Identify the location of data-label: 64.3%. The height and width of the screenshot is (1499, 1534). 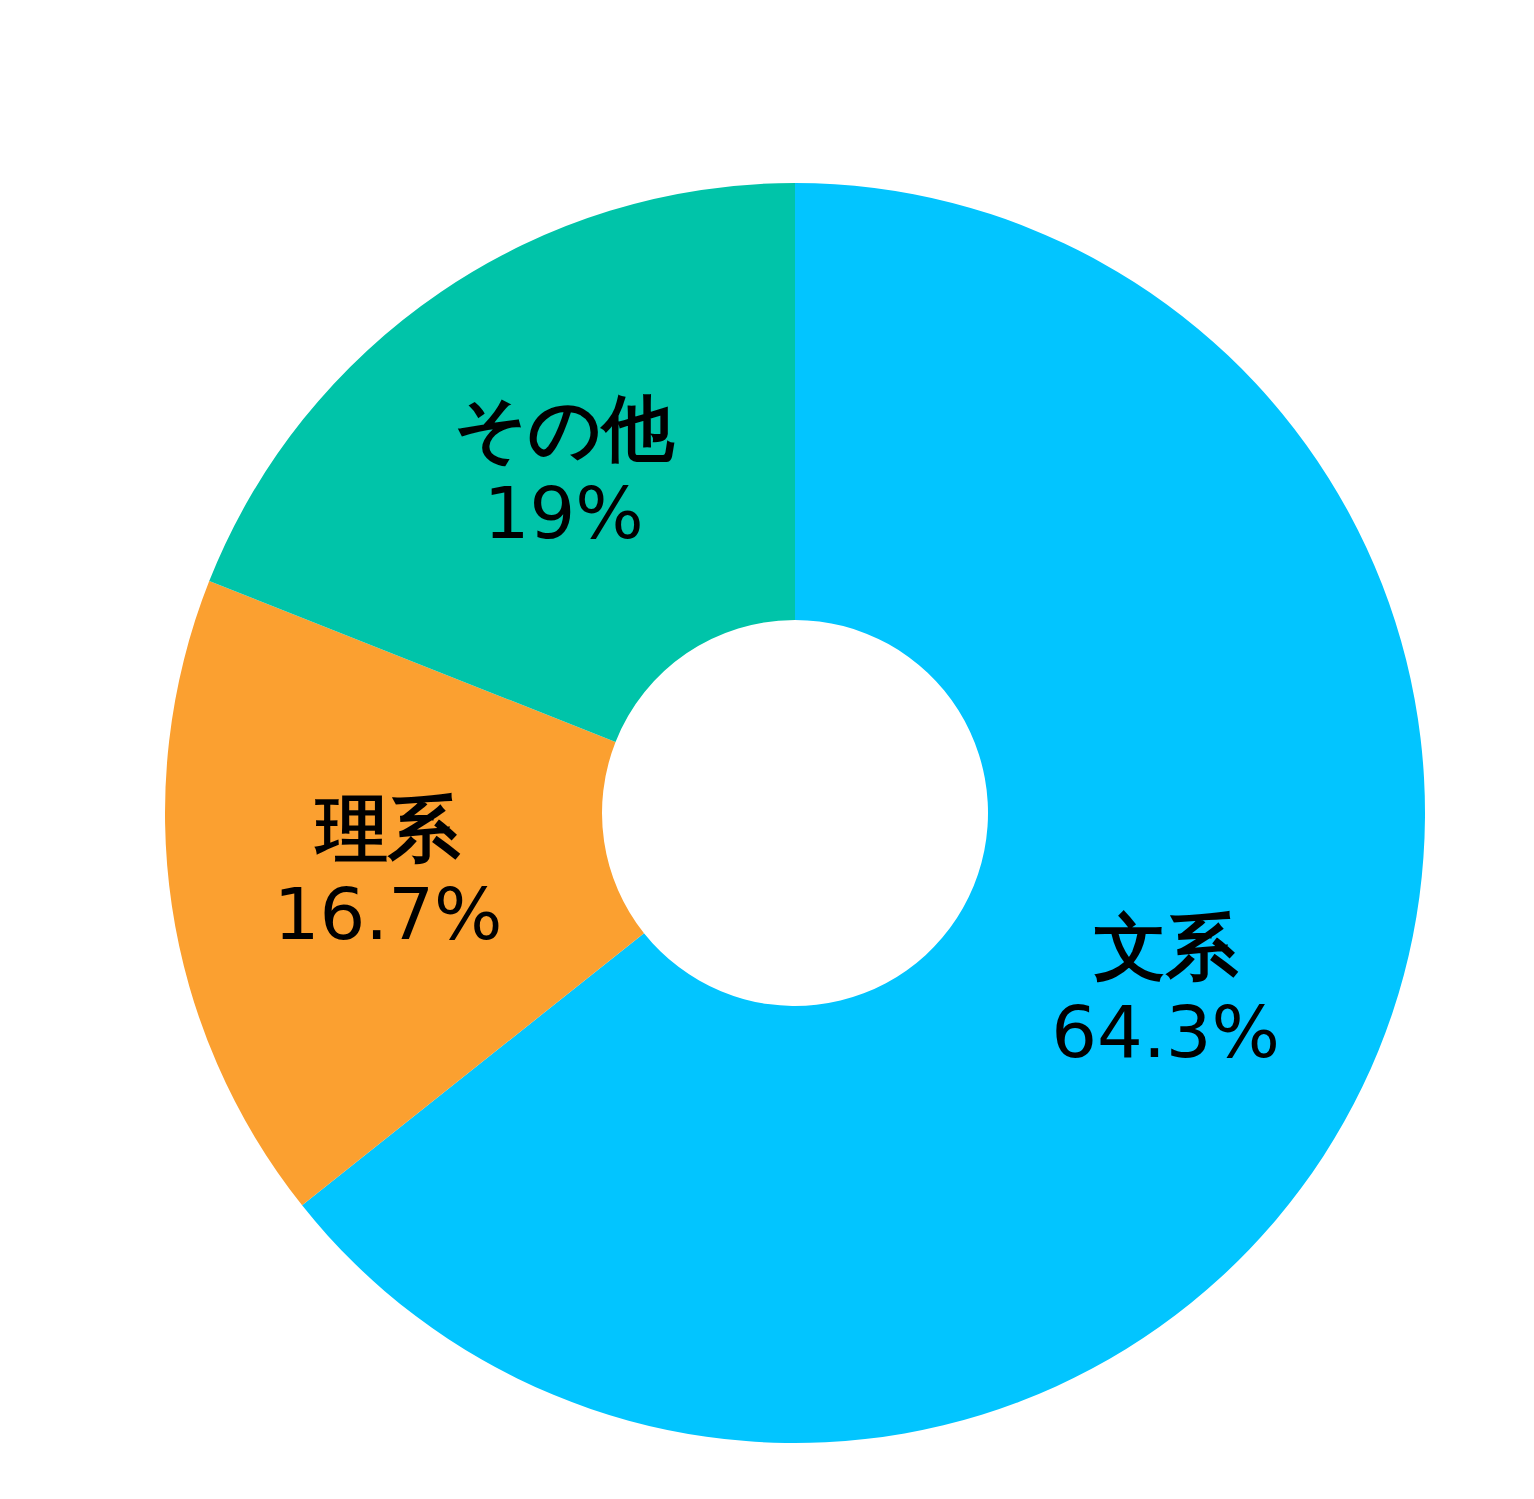
(1166, 1031).